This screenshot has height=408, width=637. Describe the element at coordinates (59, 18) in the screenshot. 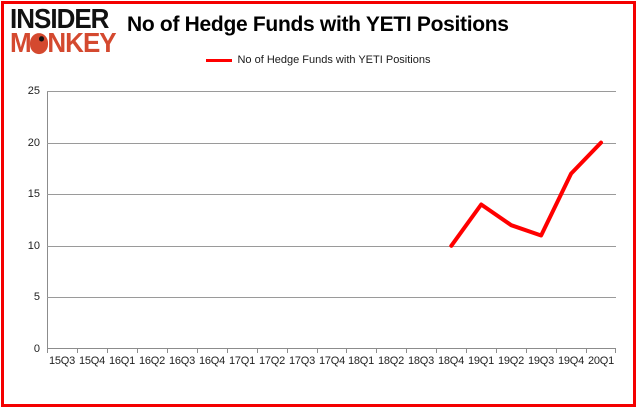

I see `logo-insider: INSIDER` at that location.